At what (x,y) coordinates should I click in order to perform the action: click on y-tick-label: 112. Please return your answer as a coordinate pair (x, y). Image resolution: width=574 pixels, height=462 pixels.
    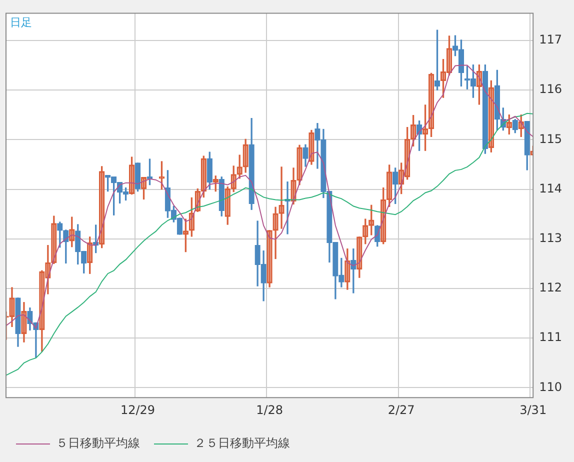
    Looking at the image, I should click on (550, 287).